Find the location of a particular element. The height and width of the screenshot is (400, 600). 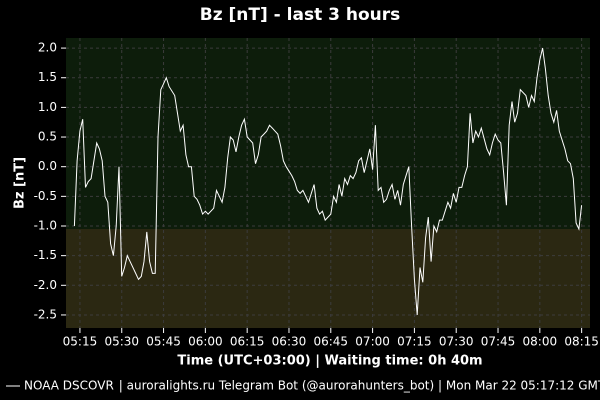

x-tick-label: 07:00 is located at coordinates (372, 342).